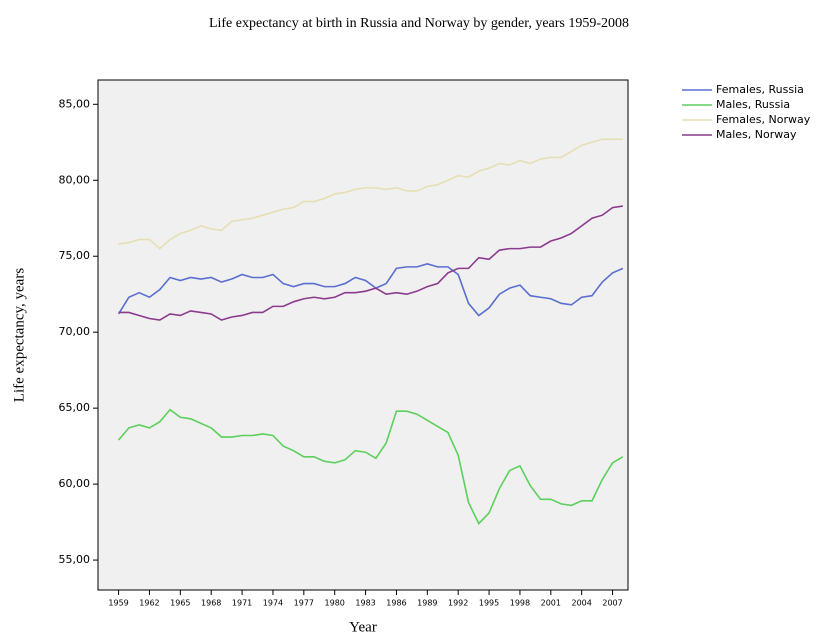  I want to click on y-tick-label: 65,00, so click(75, 407).